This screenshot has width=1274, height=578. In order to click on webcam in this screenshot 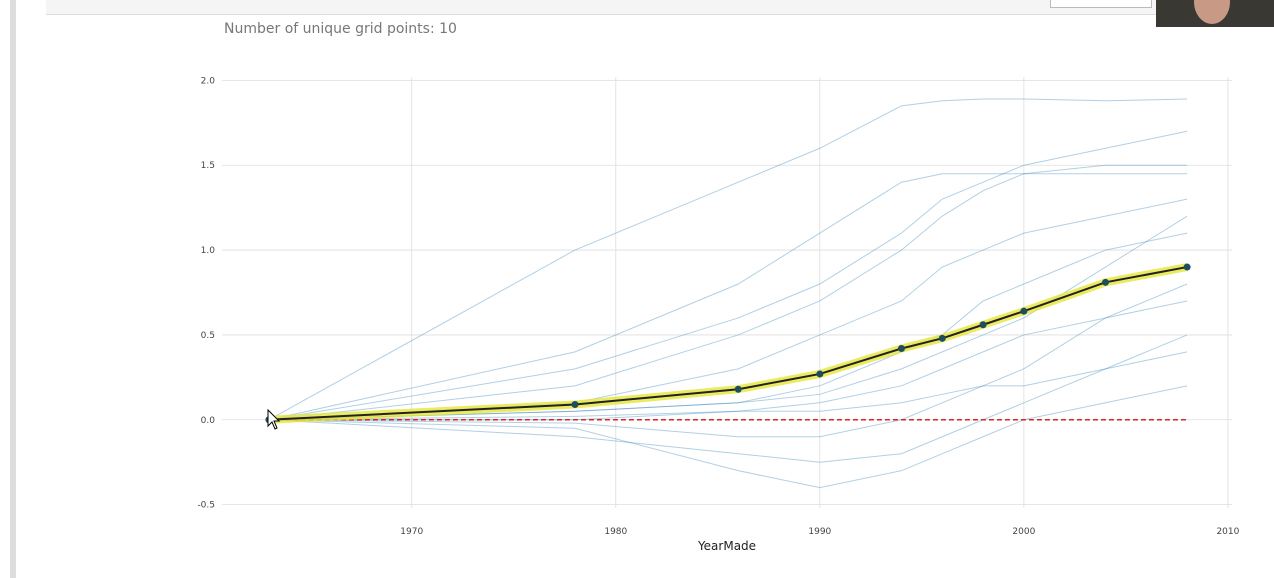, I will do `click(1215, 13)`.